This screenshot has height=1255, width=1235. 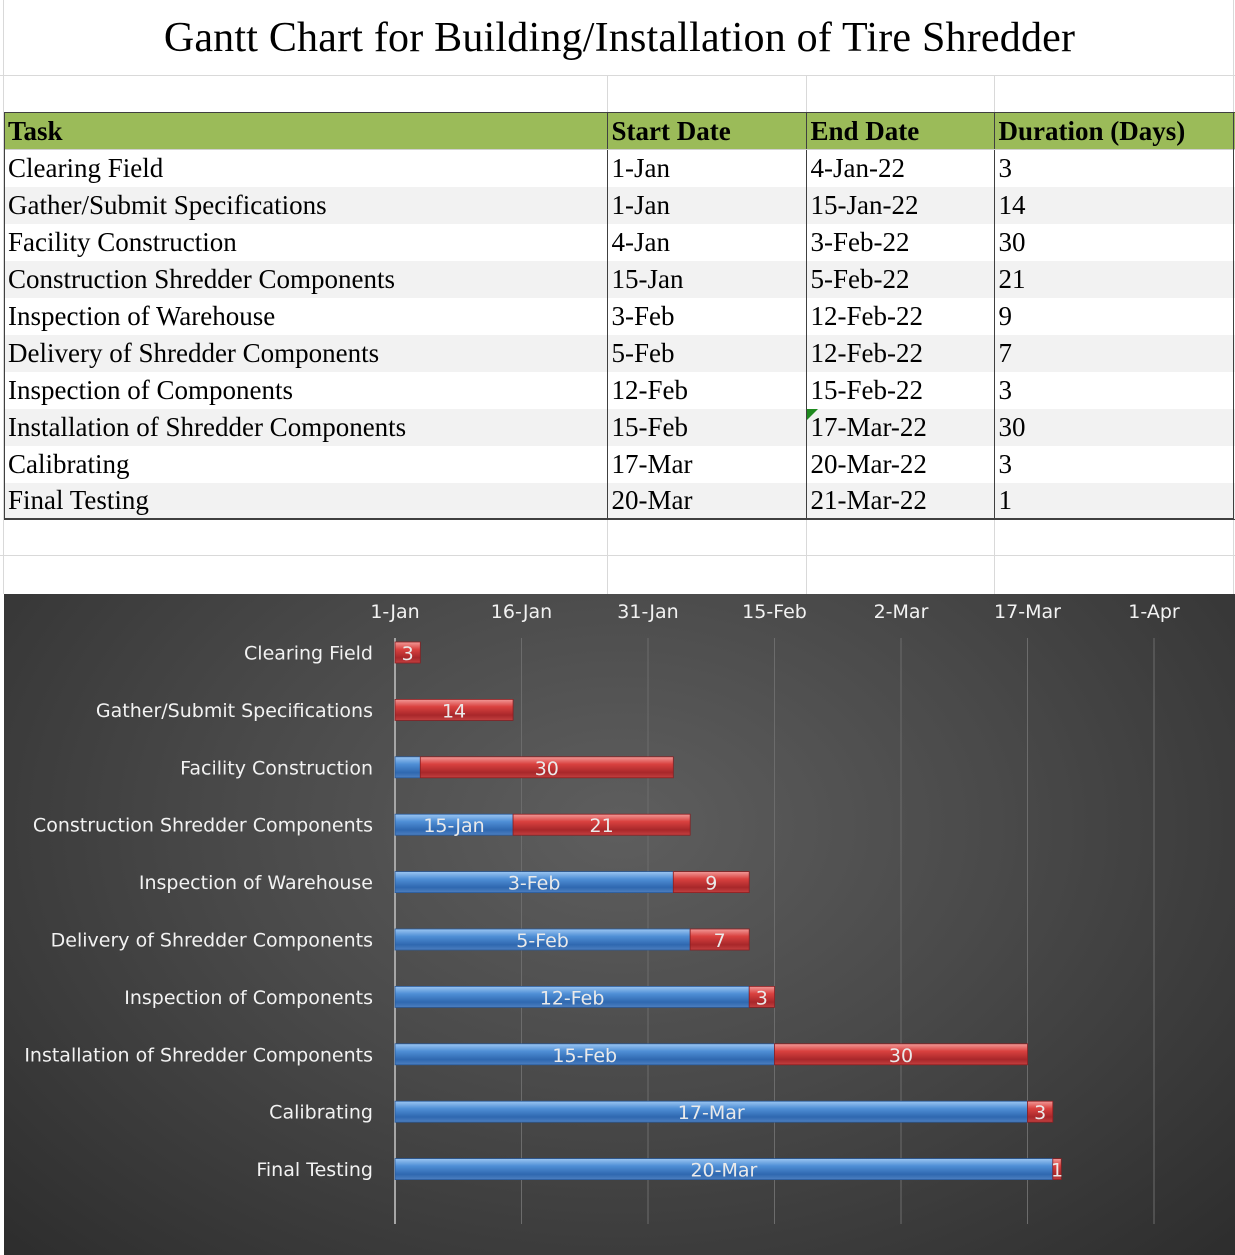 I want to click on category-label: Delivery of Shredder Components, so click(x=212, y=941).